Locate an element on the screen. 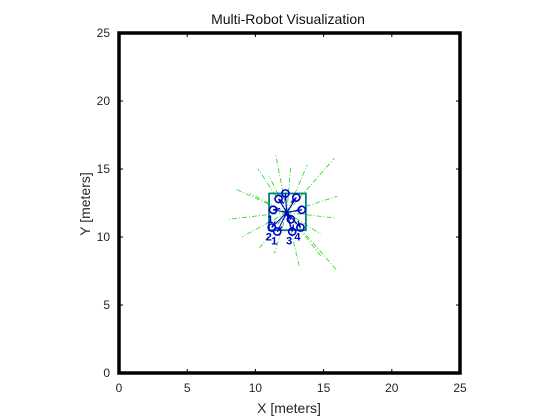 The height and width of the screenshot is (420, 560). y-tick-label: 5 is located at coordinates (106, 305).